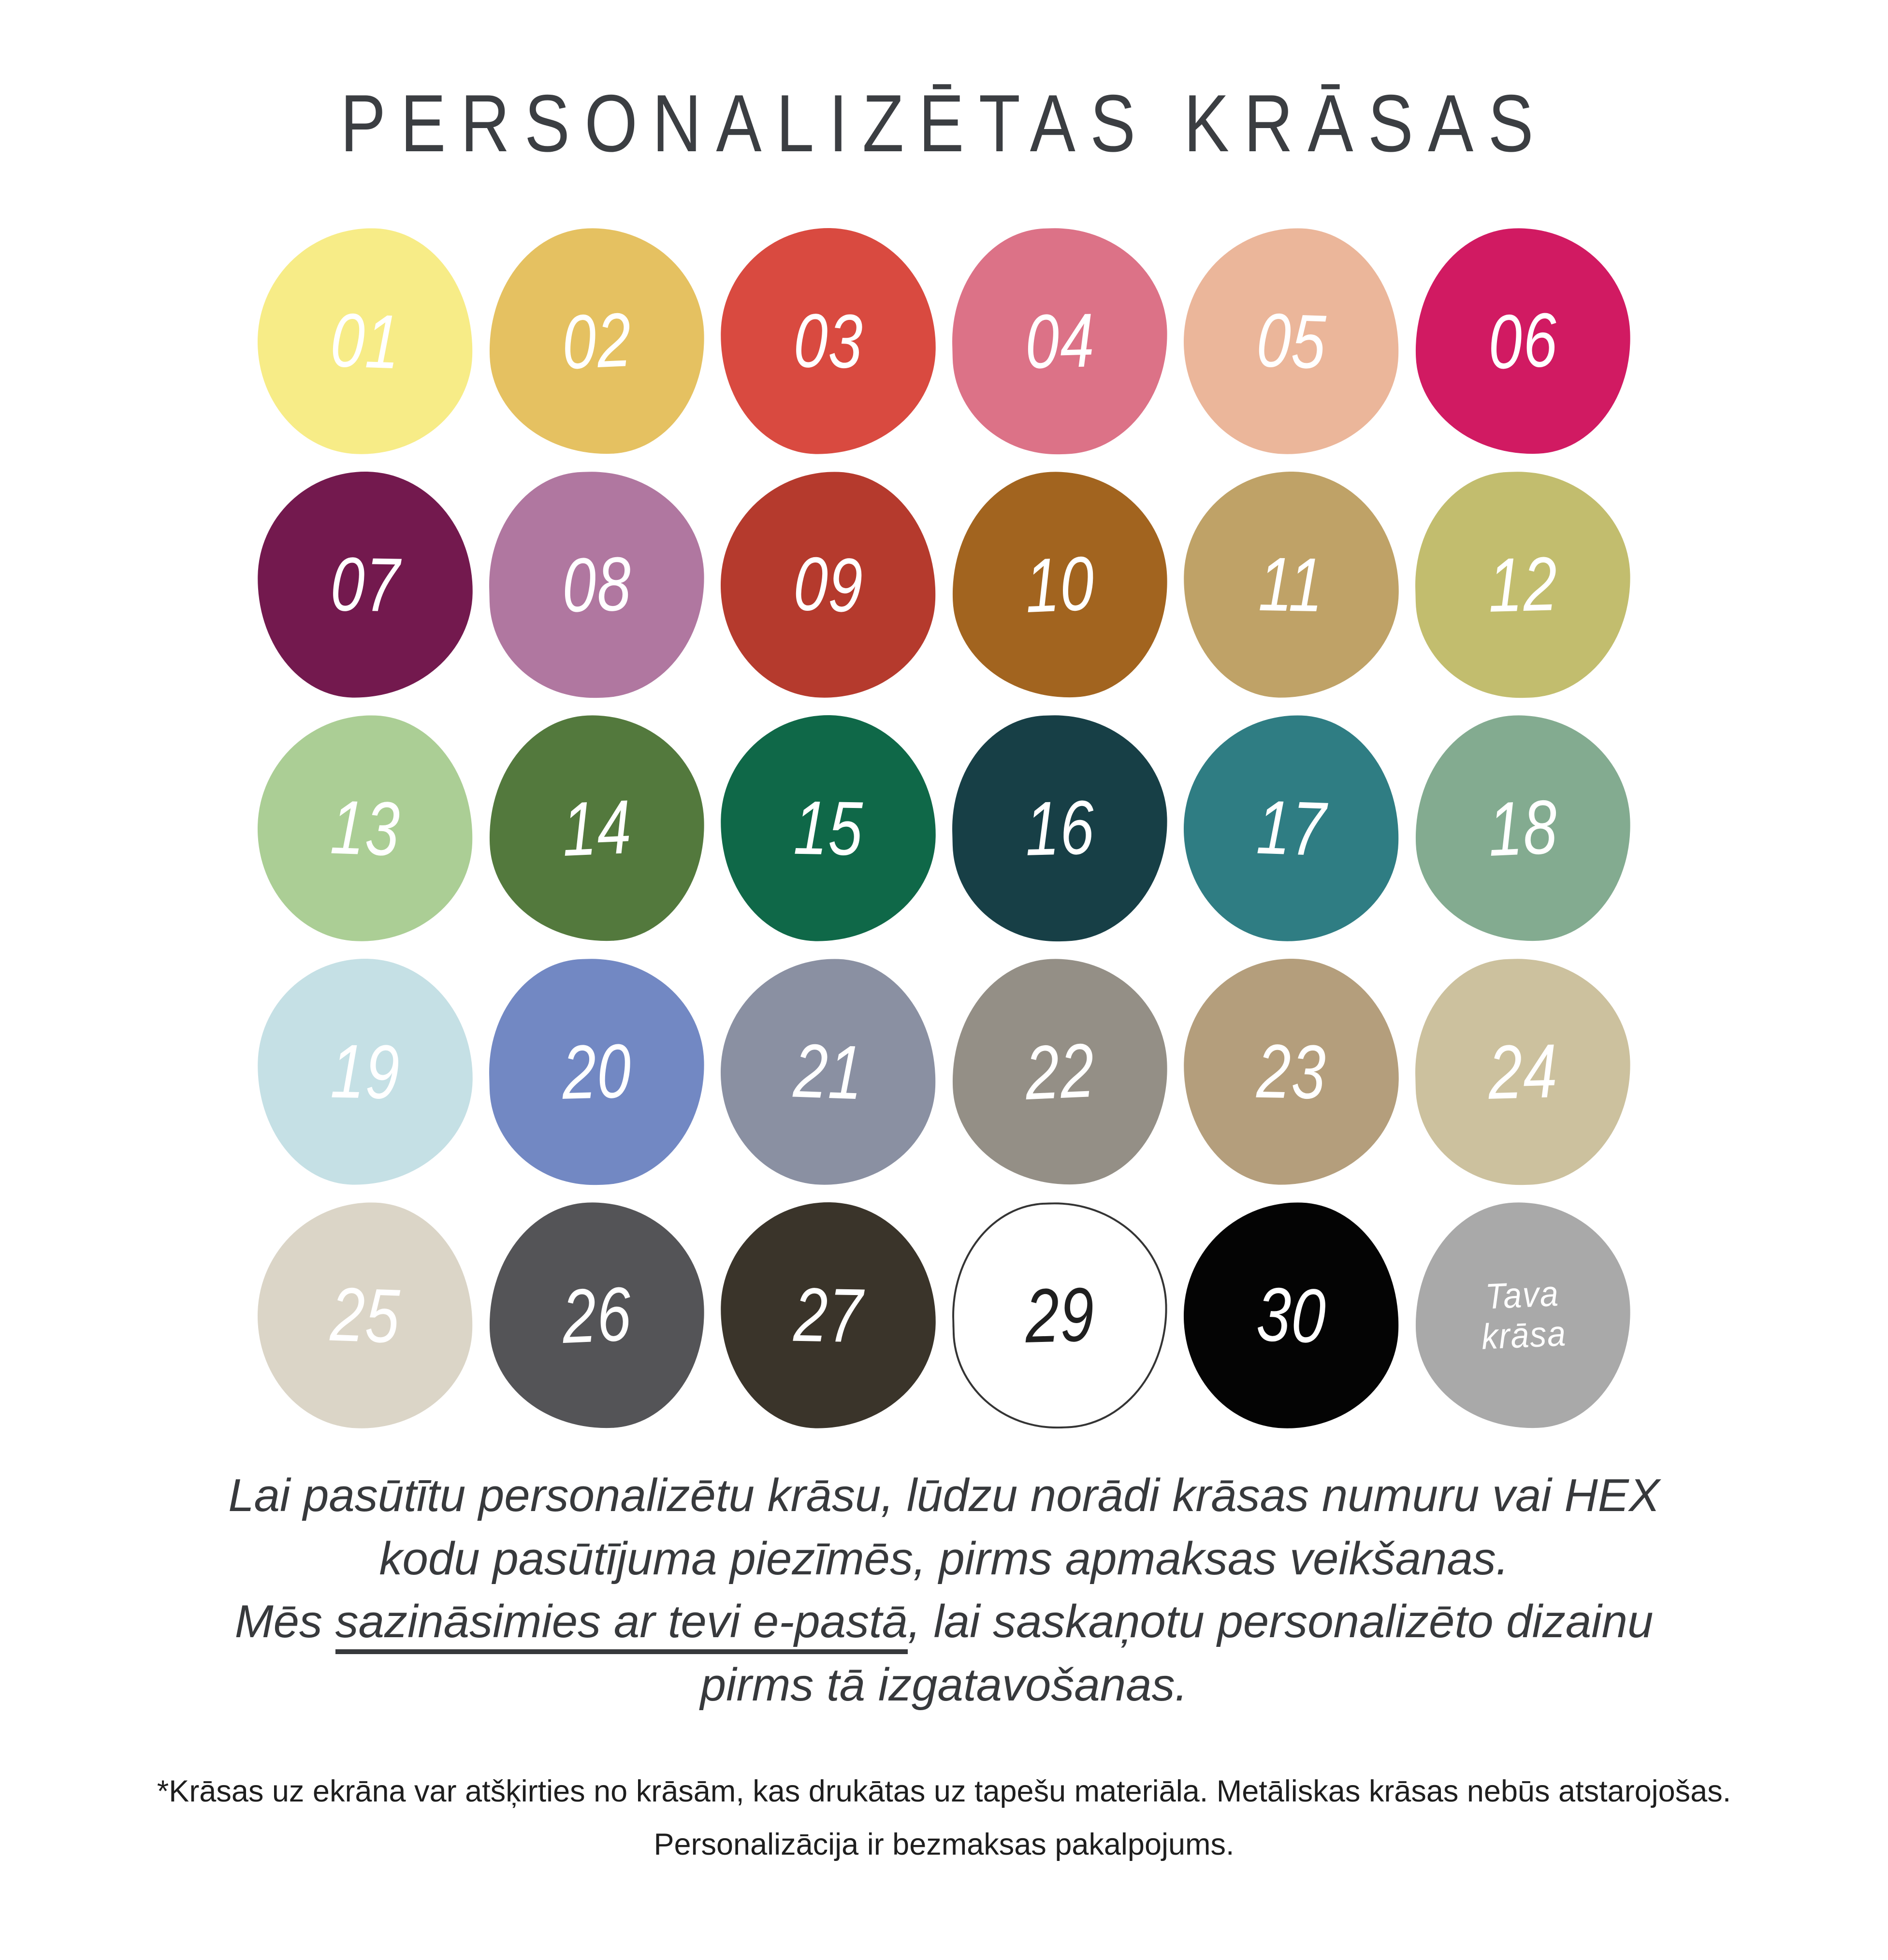 Image resolution: width=1888 pixels, height=1960 pixels. I want to click on color-swatch: 05, so click(1291, 341).